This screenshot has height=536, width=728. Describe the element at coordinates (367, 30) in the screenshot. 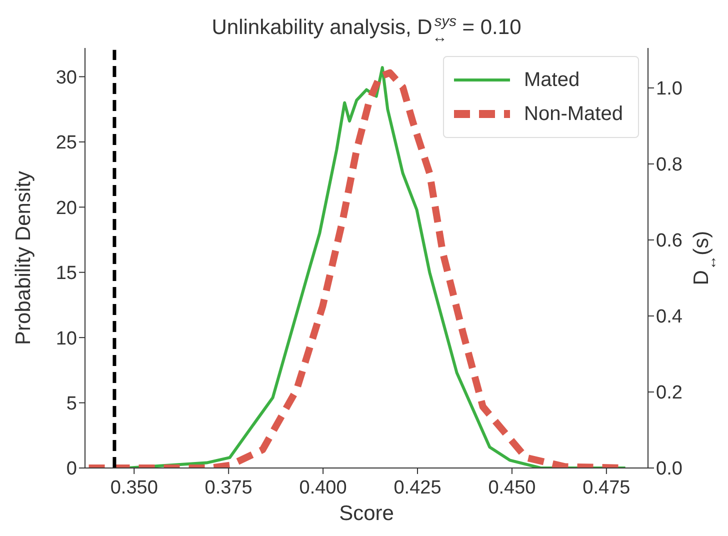

I see `chart-title: Unlinkability analysis, D$_{↔}$$^{sys}$ = 0.10` at that location.